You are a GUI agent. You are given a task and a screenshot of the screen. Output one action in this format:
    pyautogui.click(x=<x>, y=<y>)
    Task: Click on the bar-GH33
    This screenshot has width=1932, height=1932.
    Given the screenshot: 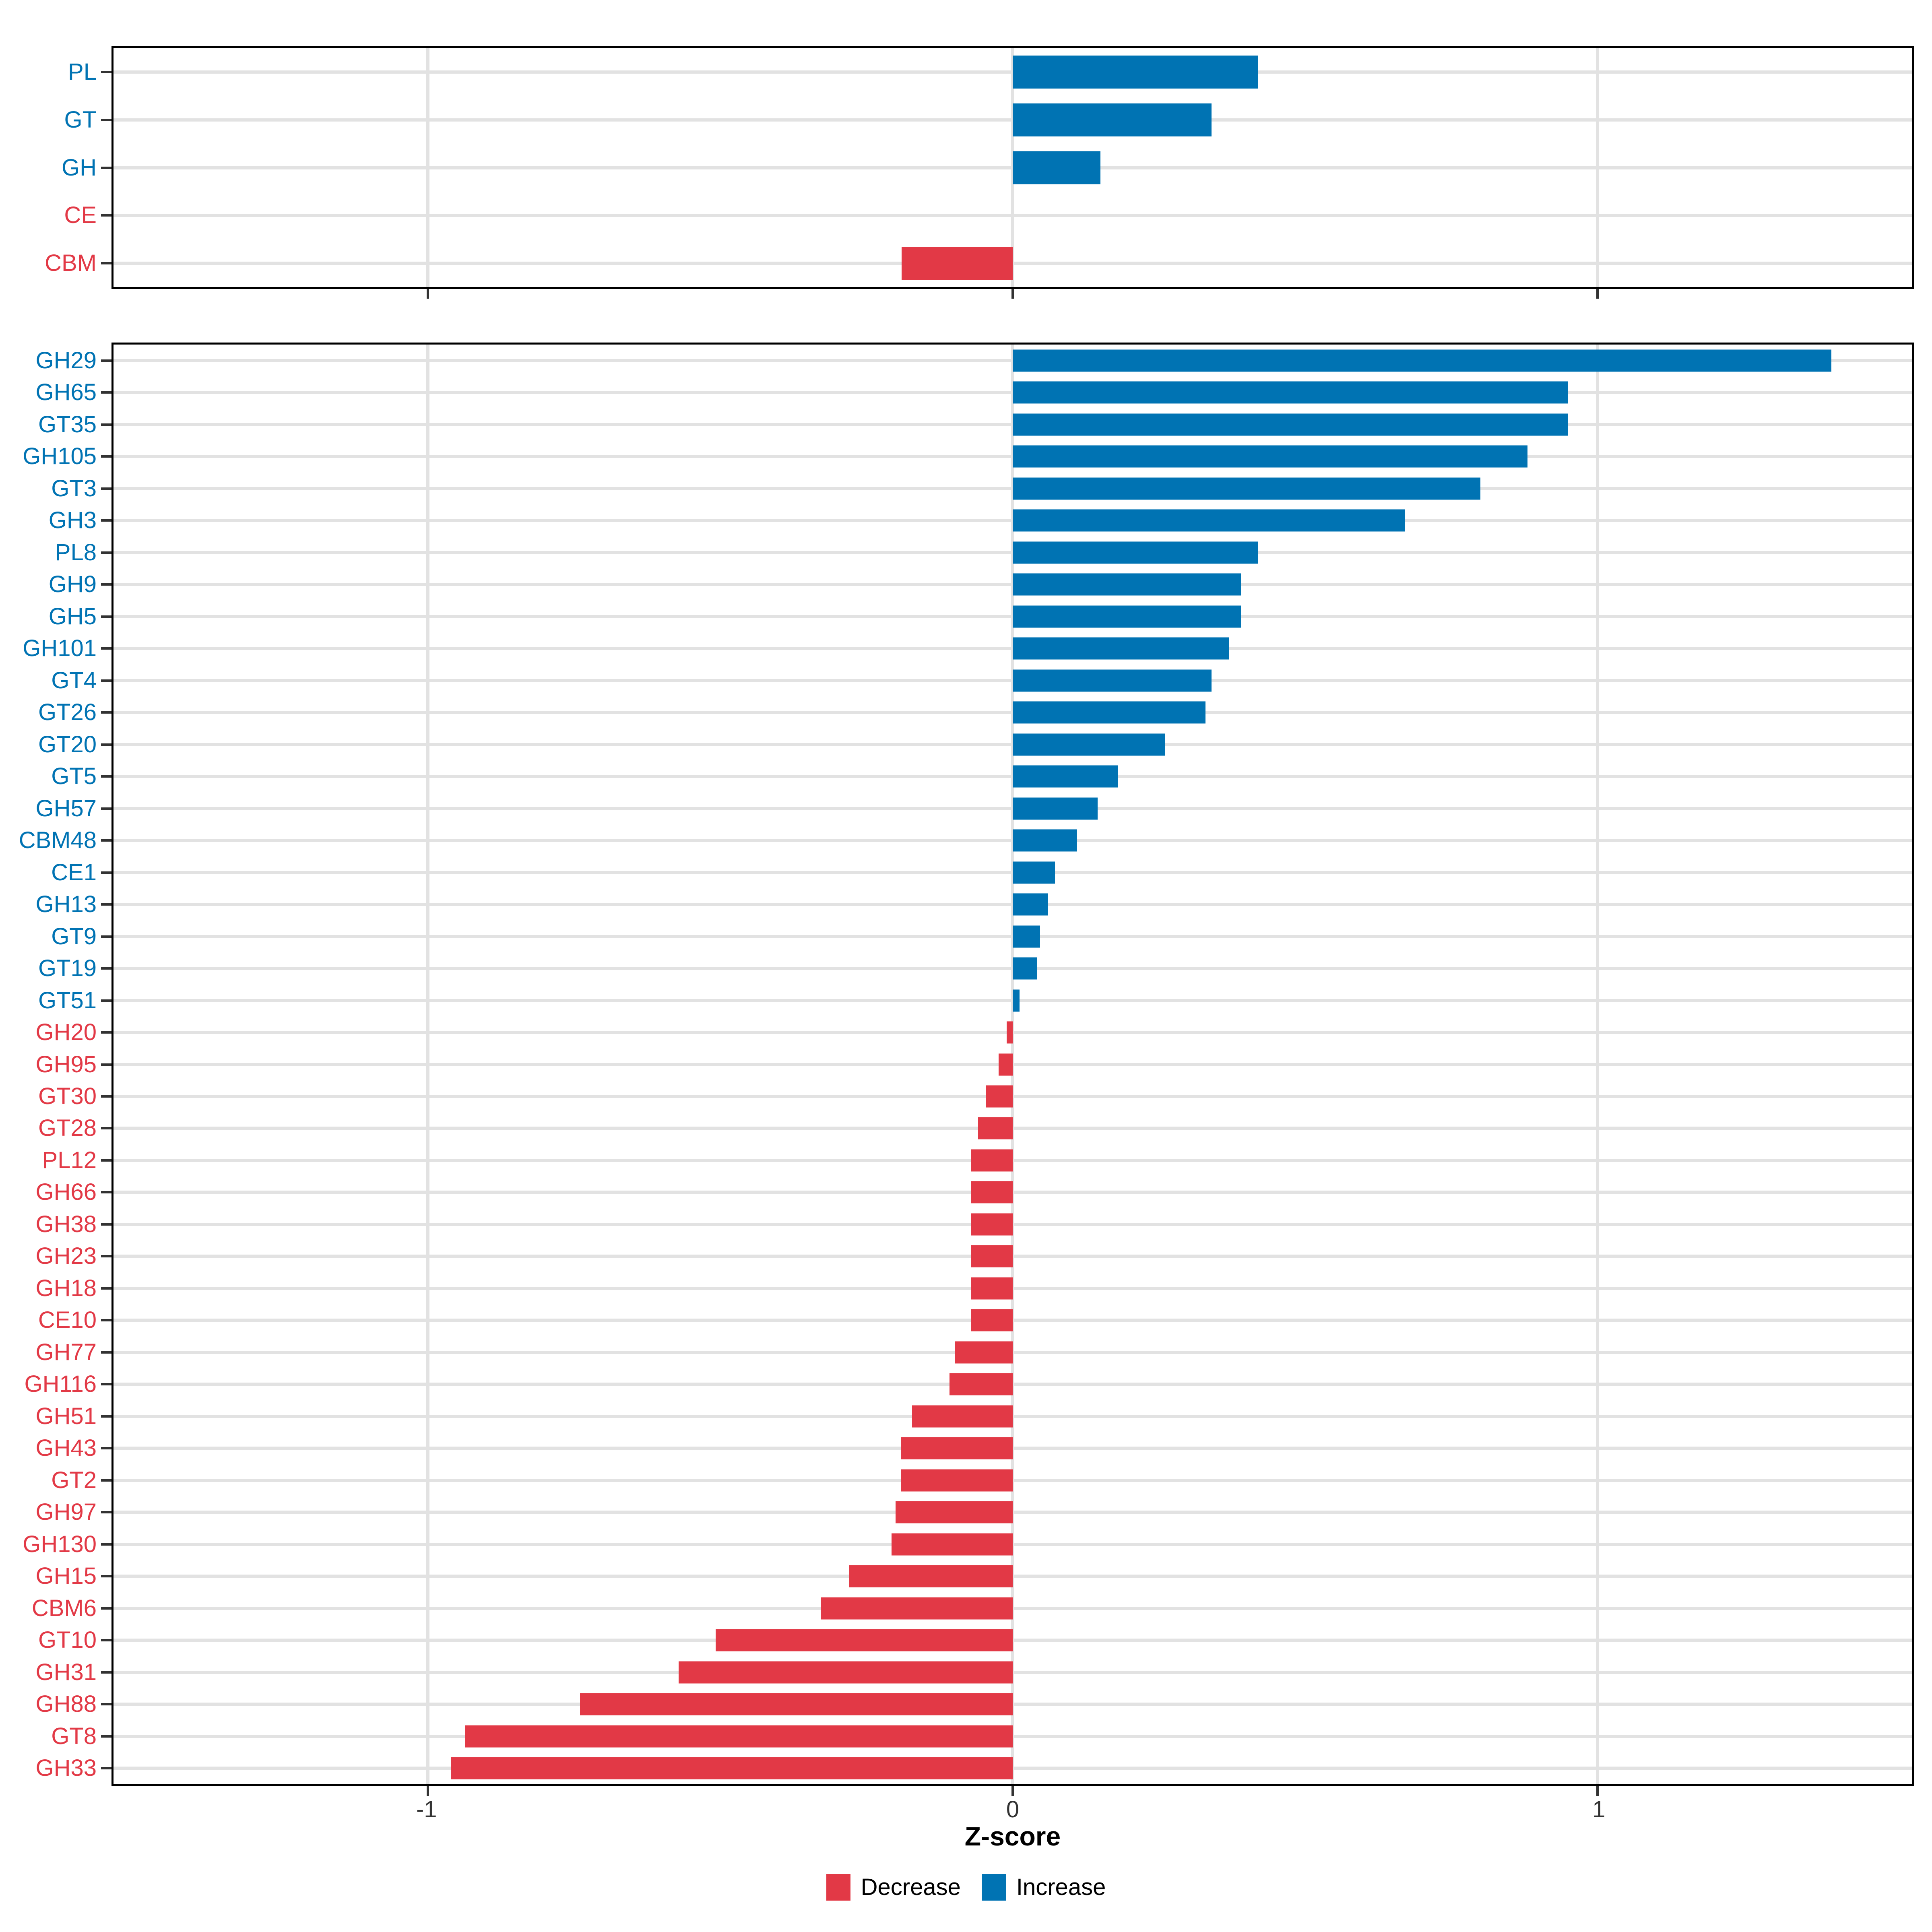 What is the action you would take?
    pyautogui.click(x=731, y=1768)
    